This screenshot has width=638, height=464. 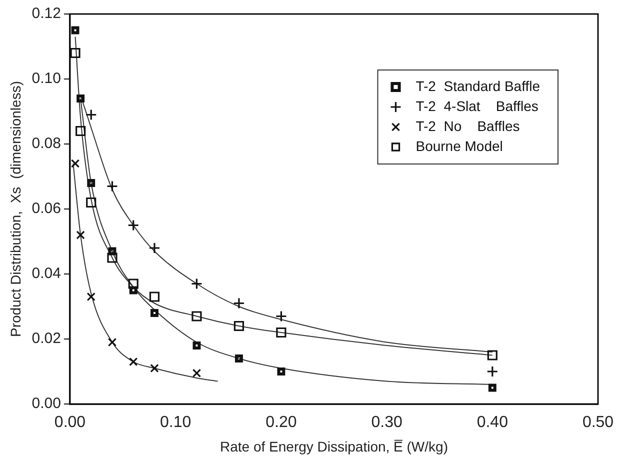 I want to click on y-tick-label: 0.12, so click(x=46, y=13).